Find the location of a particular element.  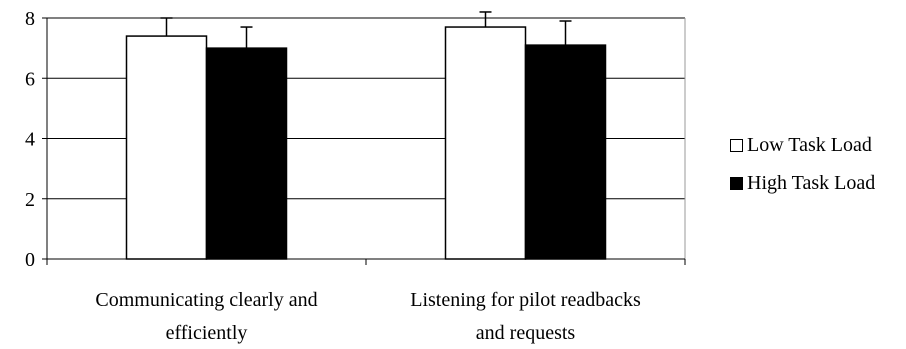

legend-swatch-high-task-load is located at coordinates (736, 183).